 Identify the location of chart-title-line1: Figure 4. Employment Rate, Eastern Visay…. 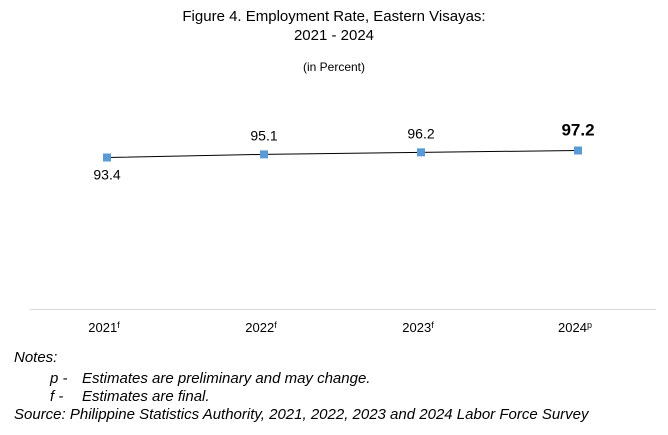
(334, 16).